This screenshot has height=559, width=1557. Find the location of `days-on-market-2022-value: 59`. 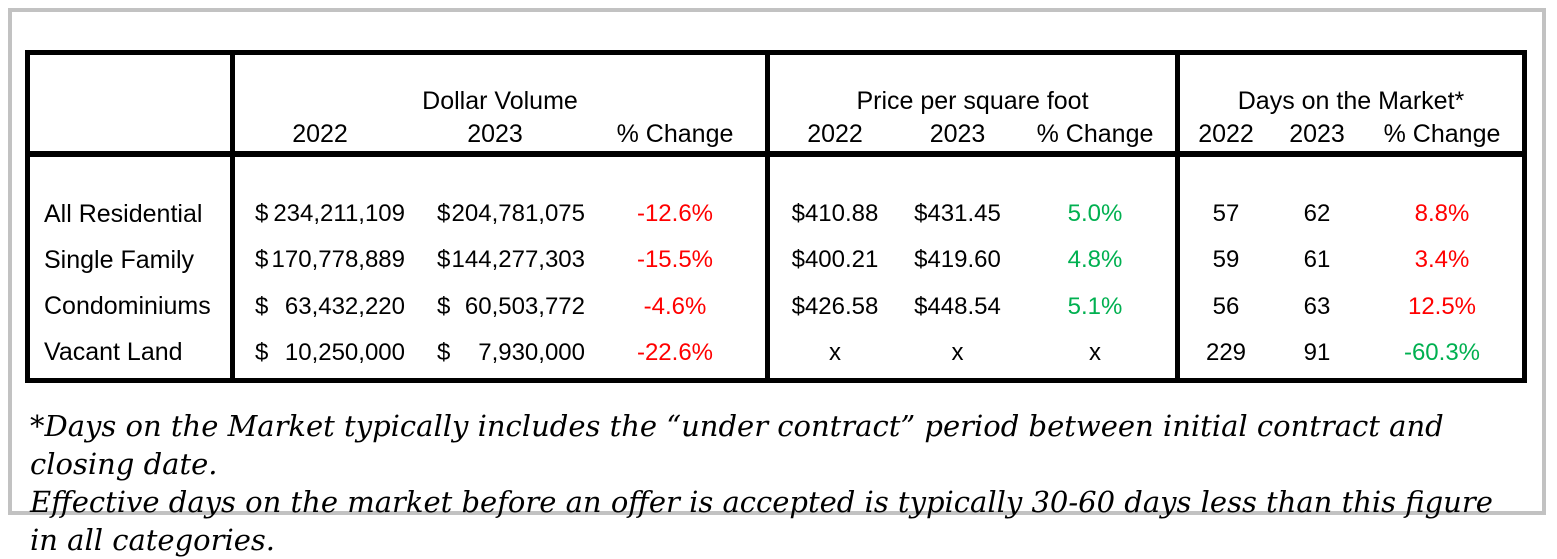

days-on-market-2022-value: 59 is located at coordinates (1226, 260).